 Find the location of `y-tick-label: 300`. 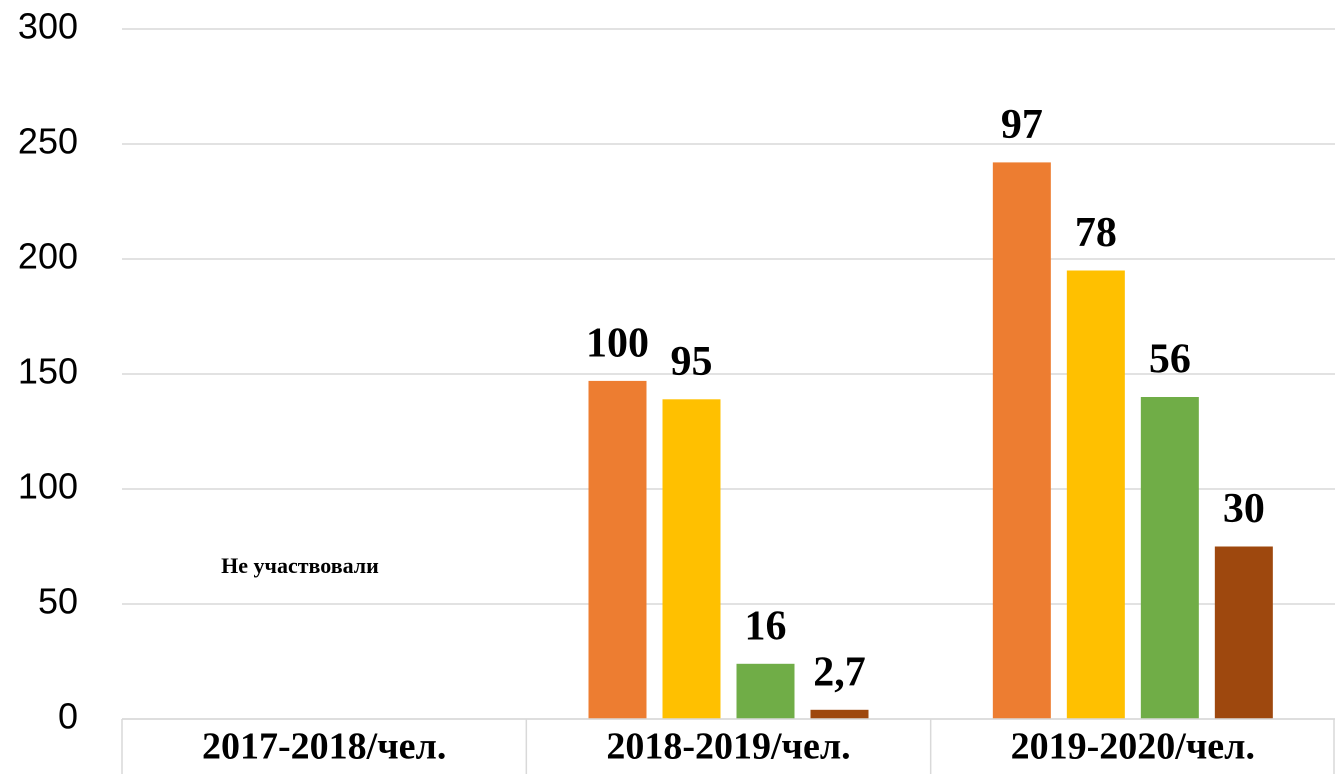

y-tick-label: 300 is located at coordinates (48, 26).